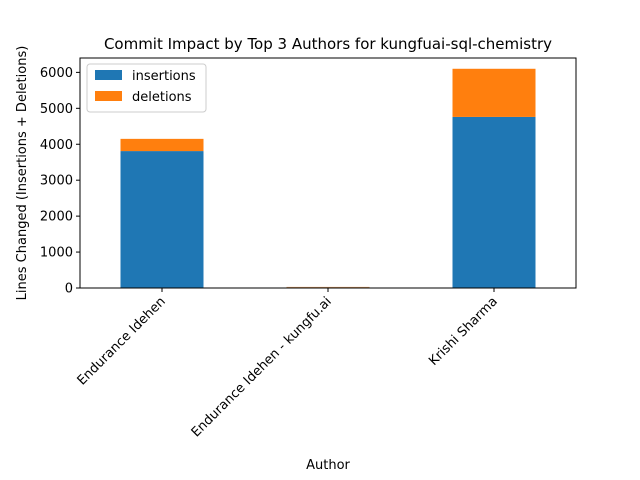 The image size is (640, 480). I want to click on y-tick-label-0: 0, so click(69, 289).